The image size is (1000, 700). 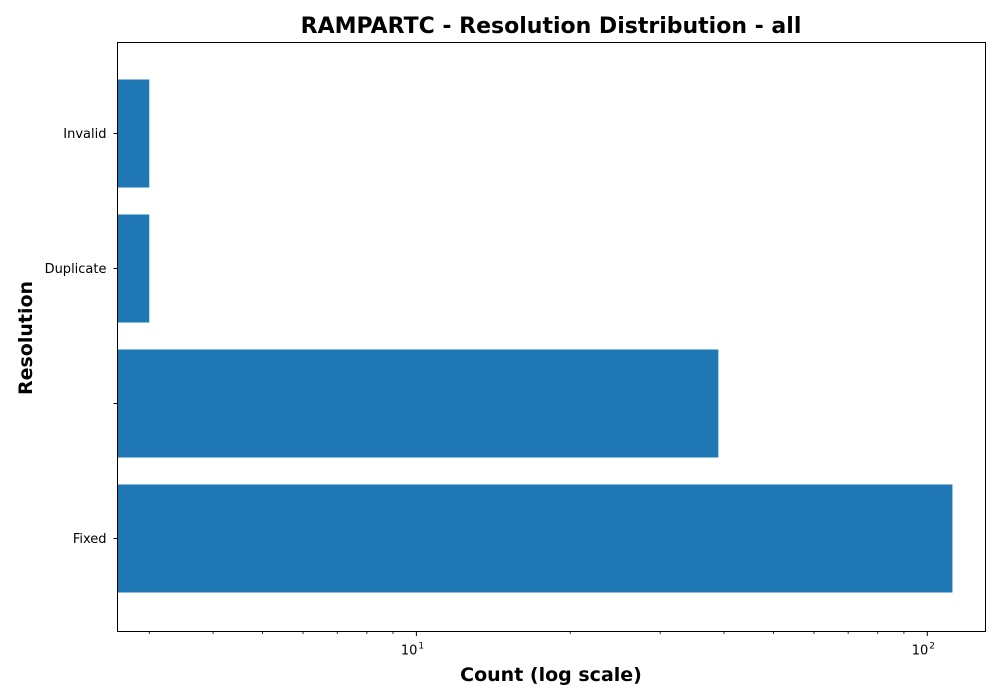 I want to click on x-tick-exponent-1: 2, so click(x=932, y=647).